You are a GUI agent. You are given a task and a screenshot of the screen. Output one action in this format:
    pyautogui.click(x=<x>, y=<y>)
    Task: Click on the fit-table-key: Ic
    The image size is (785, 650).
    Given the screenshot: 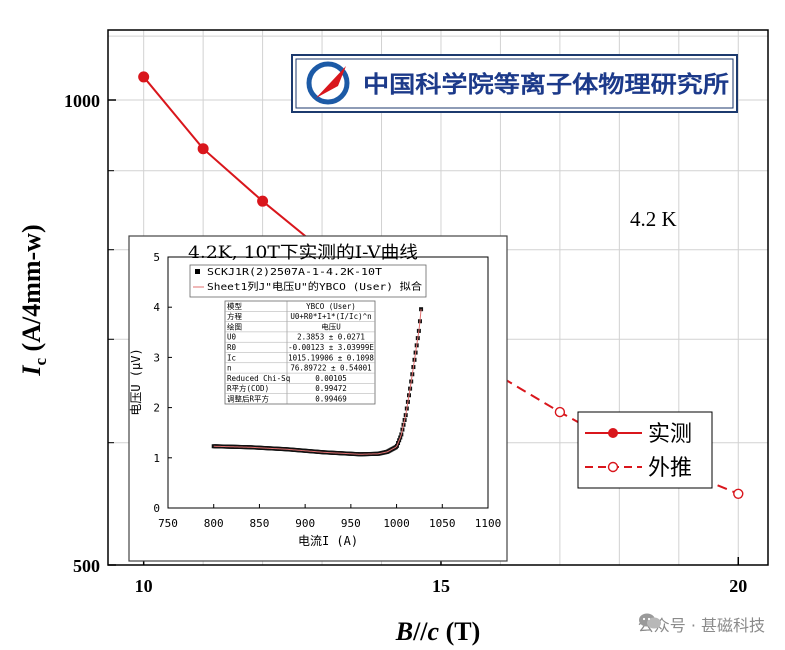 What is the action you would take?
    pyautogui.click(x=231, y=357)
    